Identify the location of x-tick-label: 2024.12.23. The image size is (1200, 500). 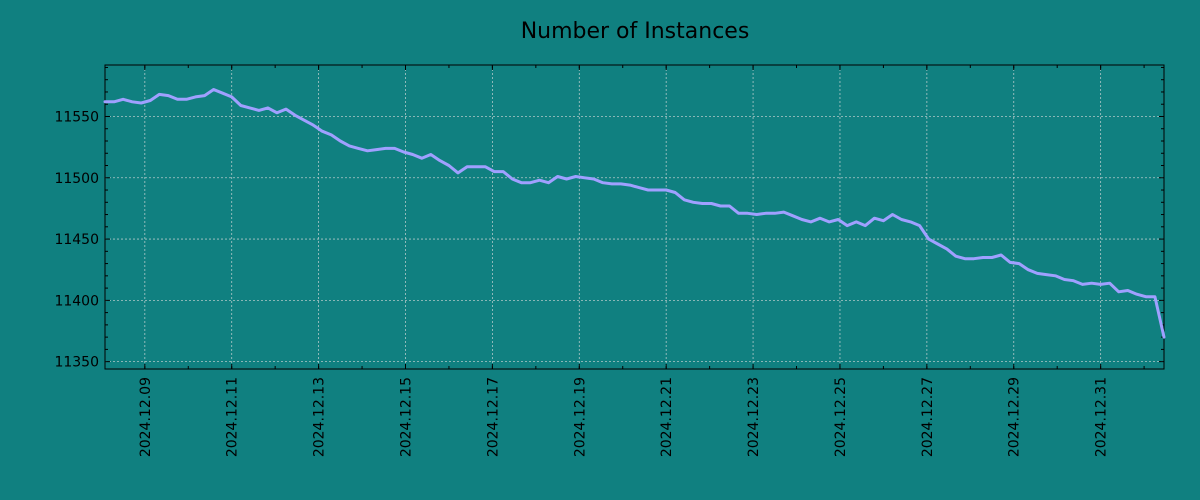
(754, 417).